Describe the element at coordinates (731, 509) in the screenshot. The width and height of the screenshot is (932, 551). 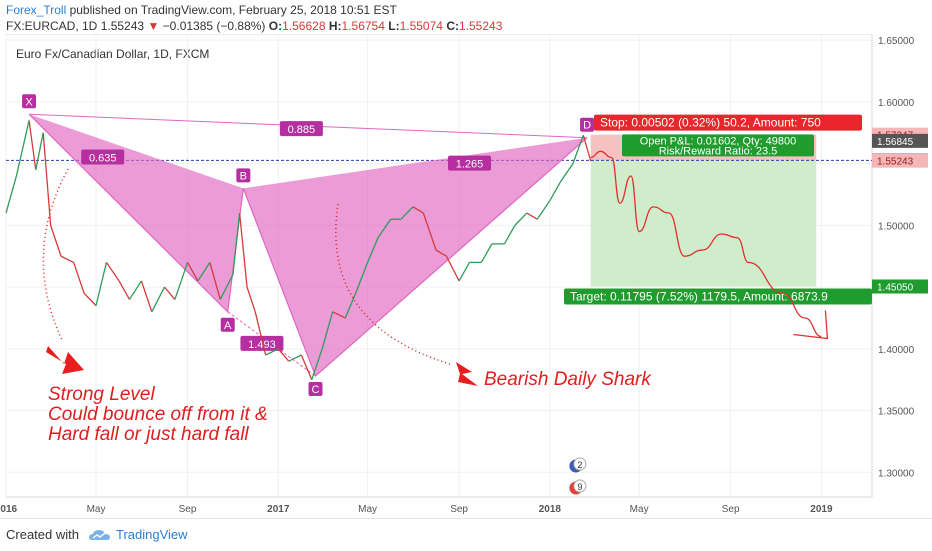
I see `x-tick-label: Sep` at that location.